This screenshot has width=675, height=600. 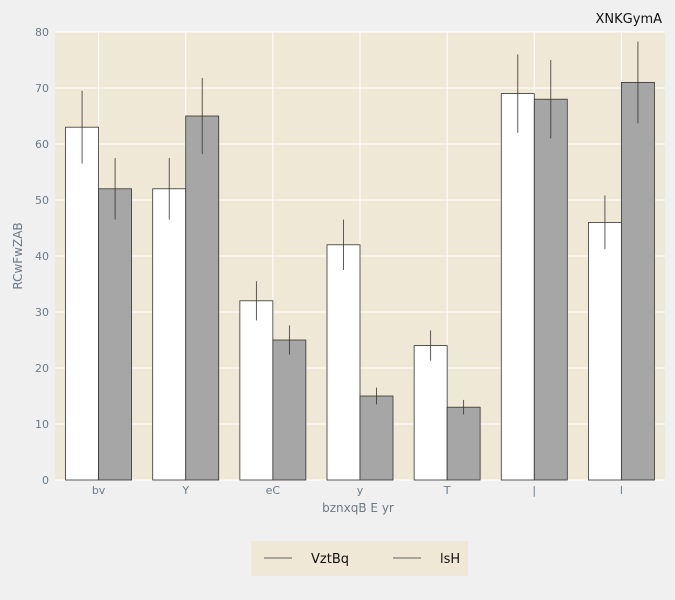 I want to click on bar-series-1-bv, so click(x=82, y=303).